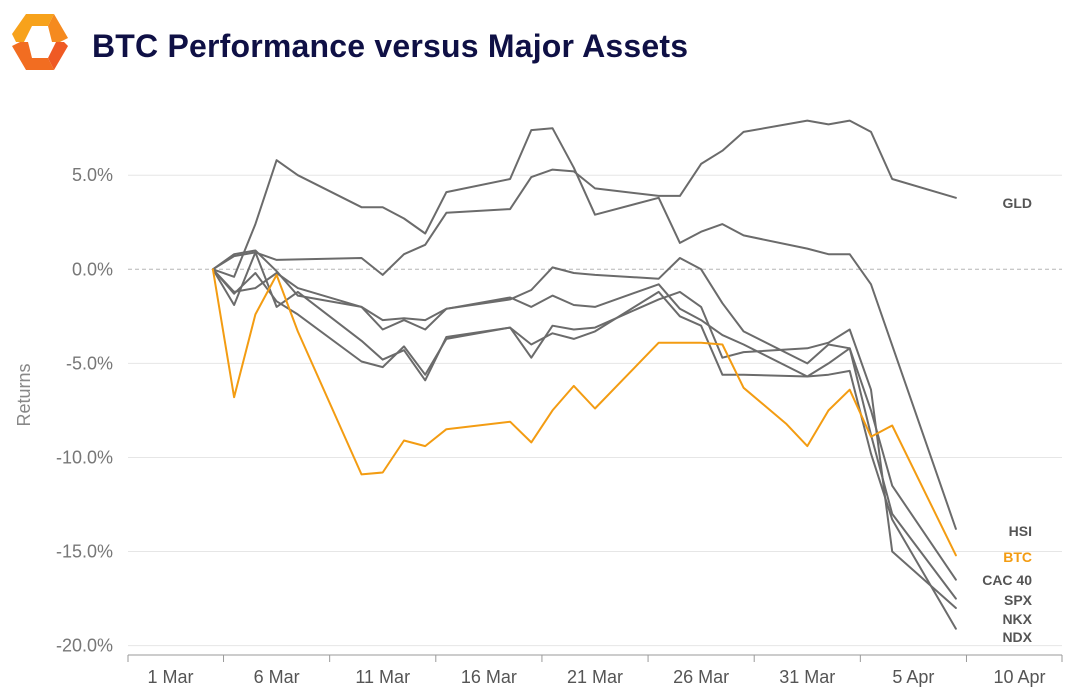 The image size is (1067, 695). I want to click on brand-logo-icon, so click(40, 42).